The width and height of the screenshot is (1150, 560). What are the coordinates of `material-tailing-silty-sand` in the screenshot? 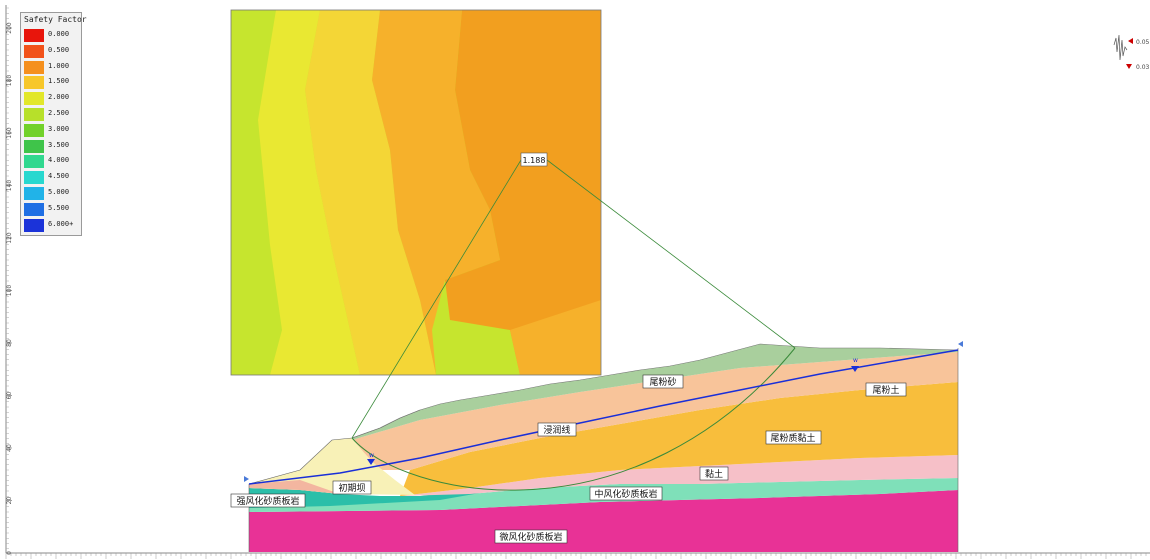 It's located at (655, 392).